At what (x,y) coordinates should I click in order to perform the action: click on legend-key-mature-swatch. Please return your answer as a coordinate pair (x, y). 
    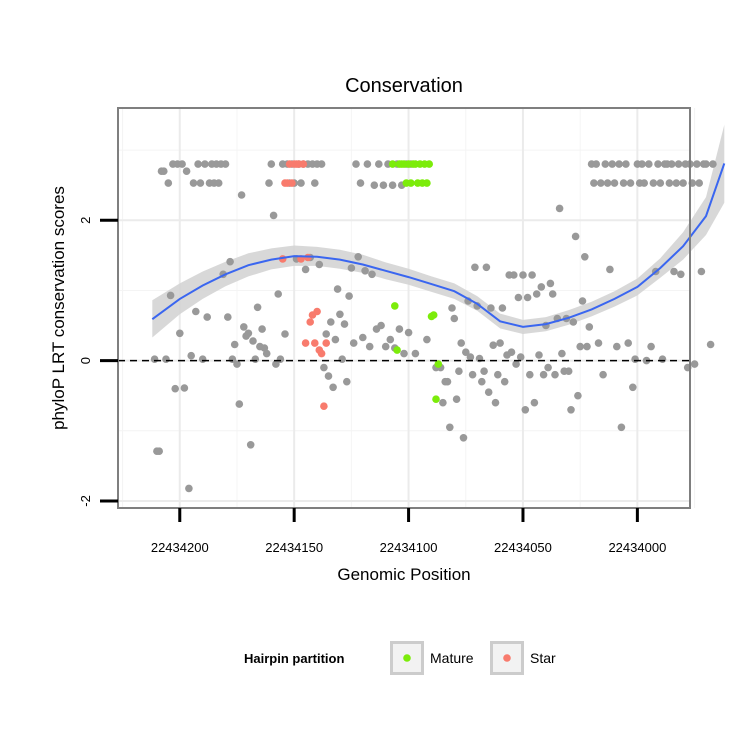
    Looking at the image, I should click on (407, 658).